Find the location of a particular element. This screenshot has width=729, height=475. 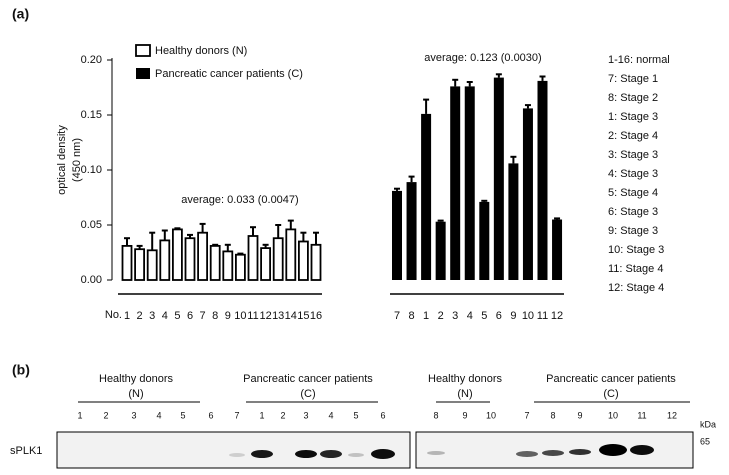

group-label: Healthy donors is located at coordinates (136, 379).